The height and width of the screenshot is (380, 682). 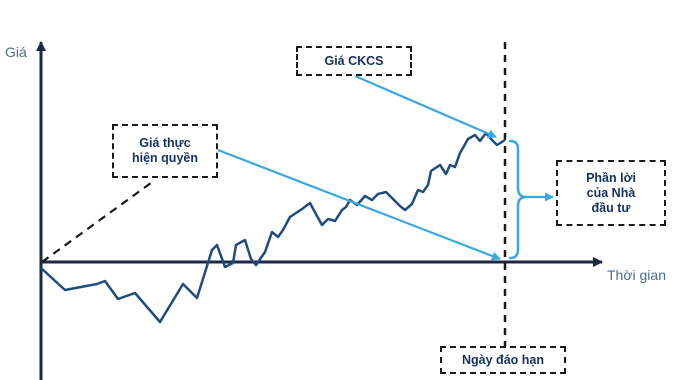 What do you see at coordinates (98, 221) in the screenshot?
I see `strike-guide-dashed-line` at bounding box center [98, 221].